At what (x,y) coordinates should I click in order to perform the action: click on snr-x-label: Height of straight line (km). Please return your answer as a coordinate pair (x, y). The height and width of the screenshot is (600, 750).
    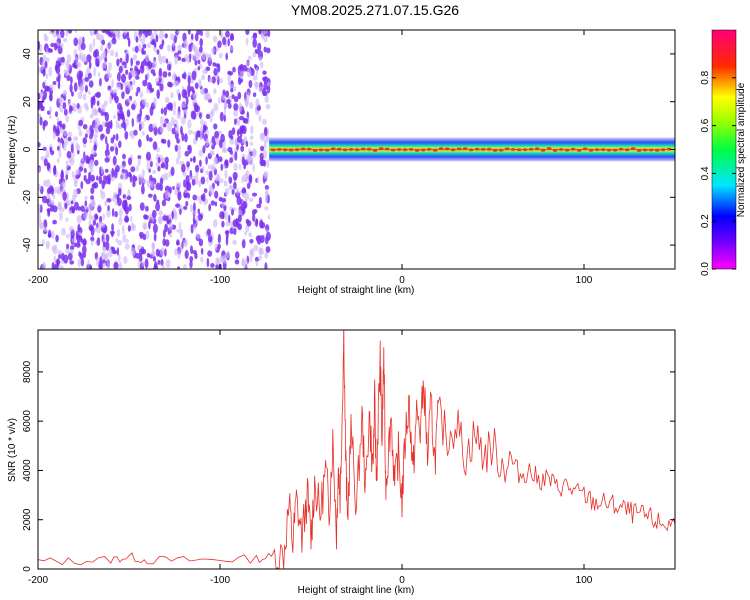
    Looking at the image, I should click on (356, 590).